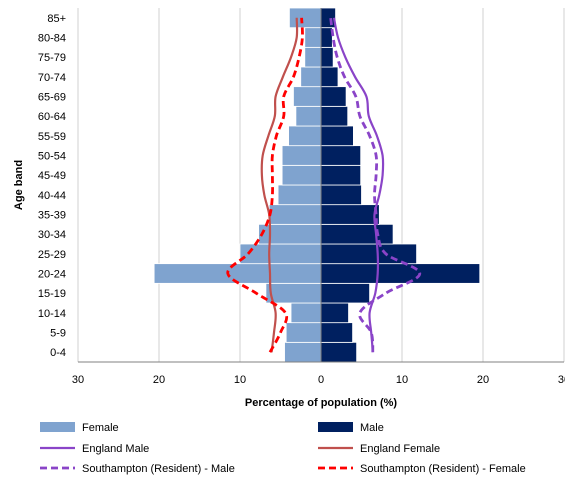  What do you see at coordinates (52, 216) in the screenshot?
I see `y-tick-label: 35-39` at bounding box center [52, 216].